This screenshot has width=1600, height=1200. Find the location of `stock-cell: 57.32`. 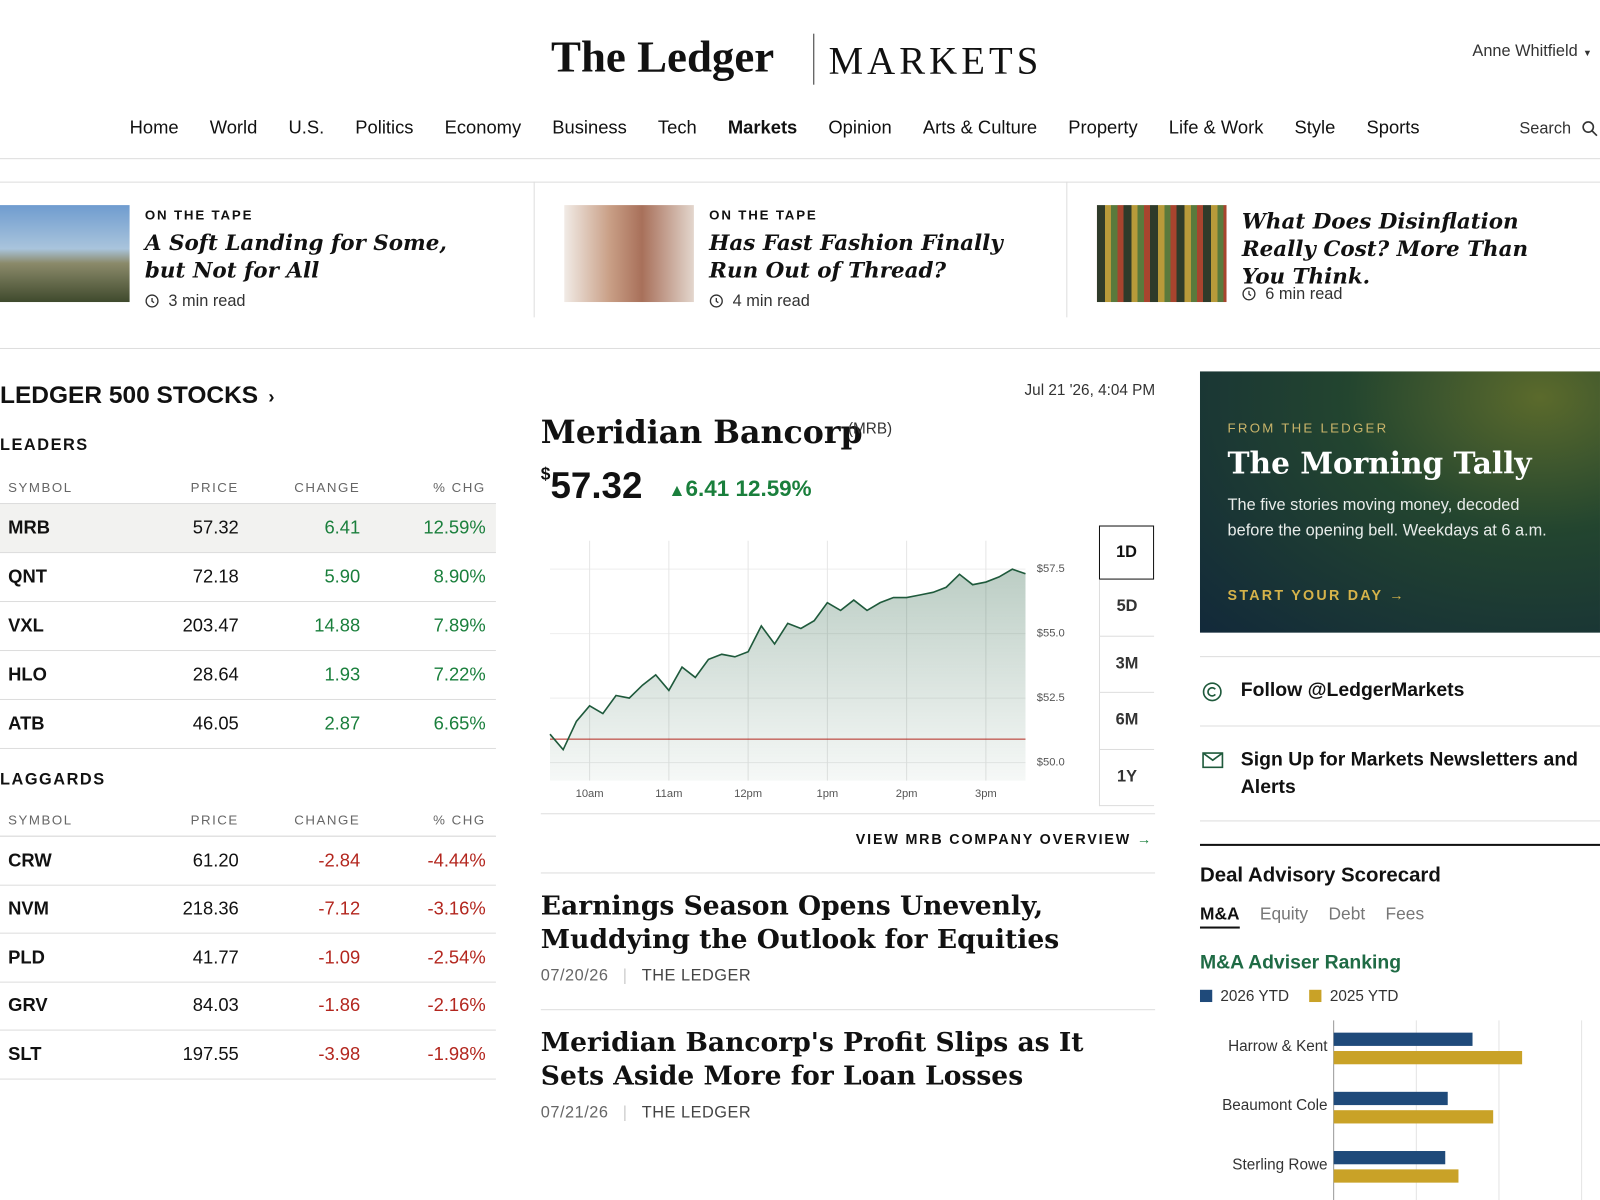

stock-cell: 57.32 is located at coordinates (215, 527).